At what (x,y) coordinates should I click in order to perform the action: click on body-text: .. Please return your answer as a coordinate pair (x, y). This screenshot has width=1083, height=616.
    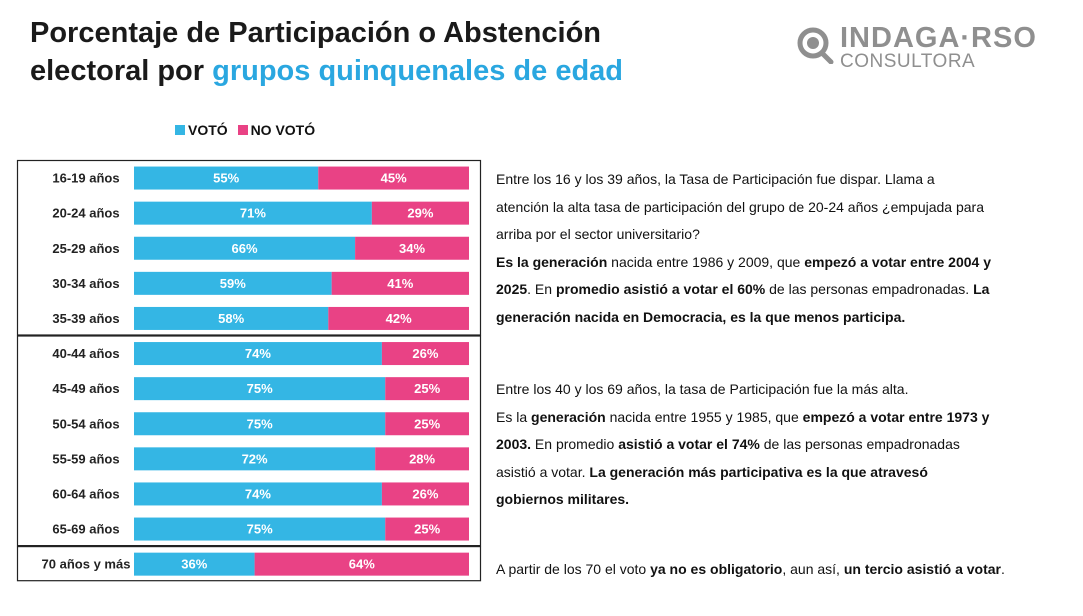
    Looking at the image, I should click on (1003, 569).